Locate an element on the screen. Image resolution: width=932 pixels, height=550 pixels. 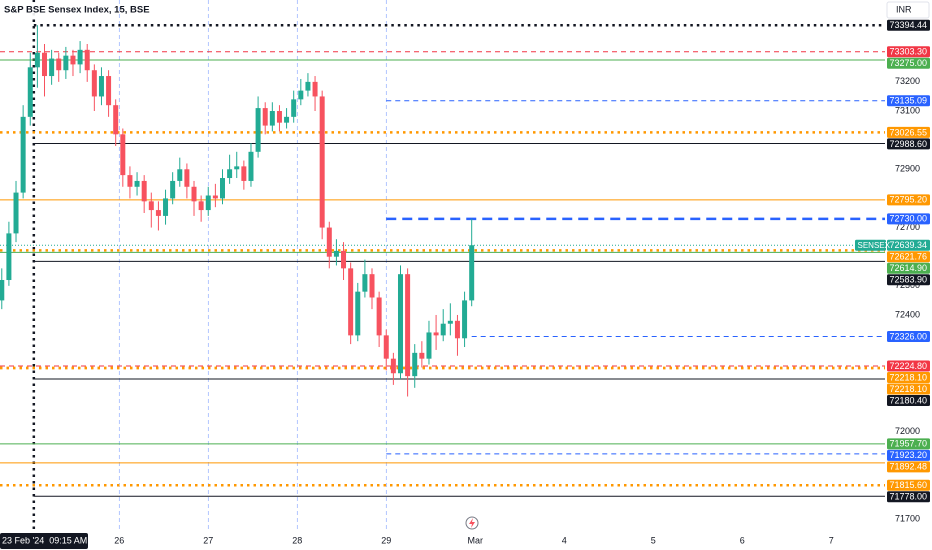
price-label: 71778.00 is located at coordinates (909, 497).